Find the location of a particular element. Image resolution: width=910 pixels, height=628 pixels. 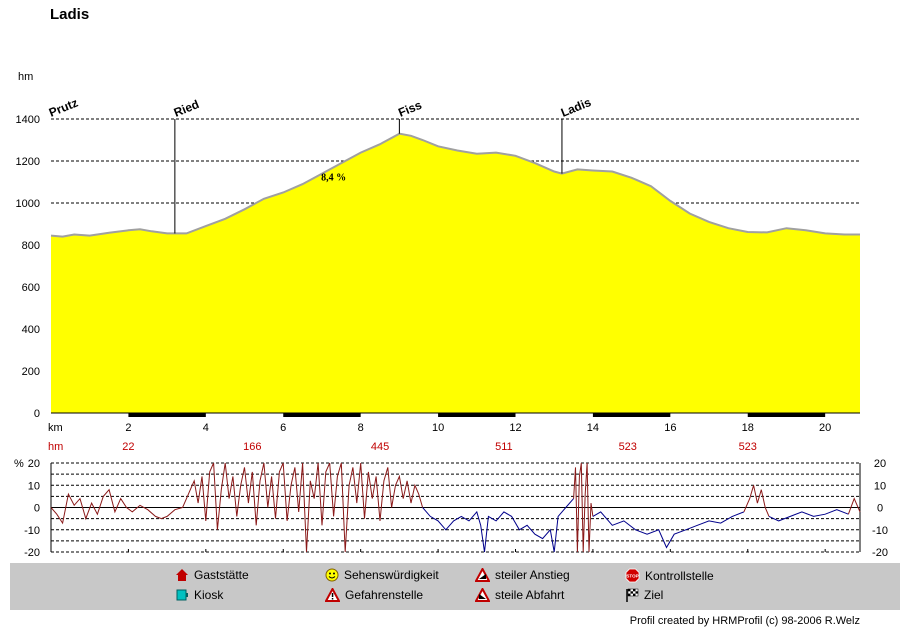

x-tick-label: 12 is located at coordinates (515, 428).